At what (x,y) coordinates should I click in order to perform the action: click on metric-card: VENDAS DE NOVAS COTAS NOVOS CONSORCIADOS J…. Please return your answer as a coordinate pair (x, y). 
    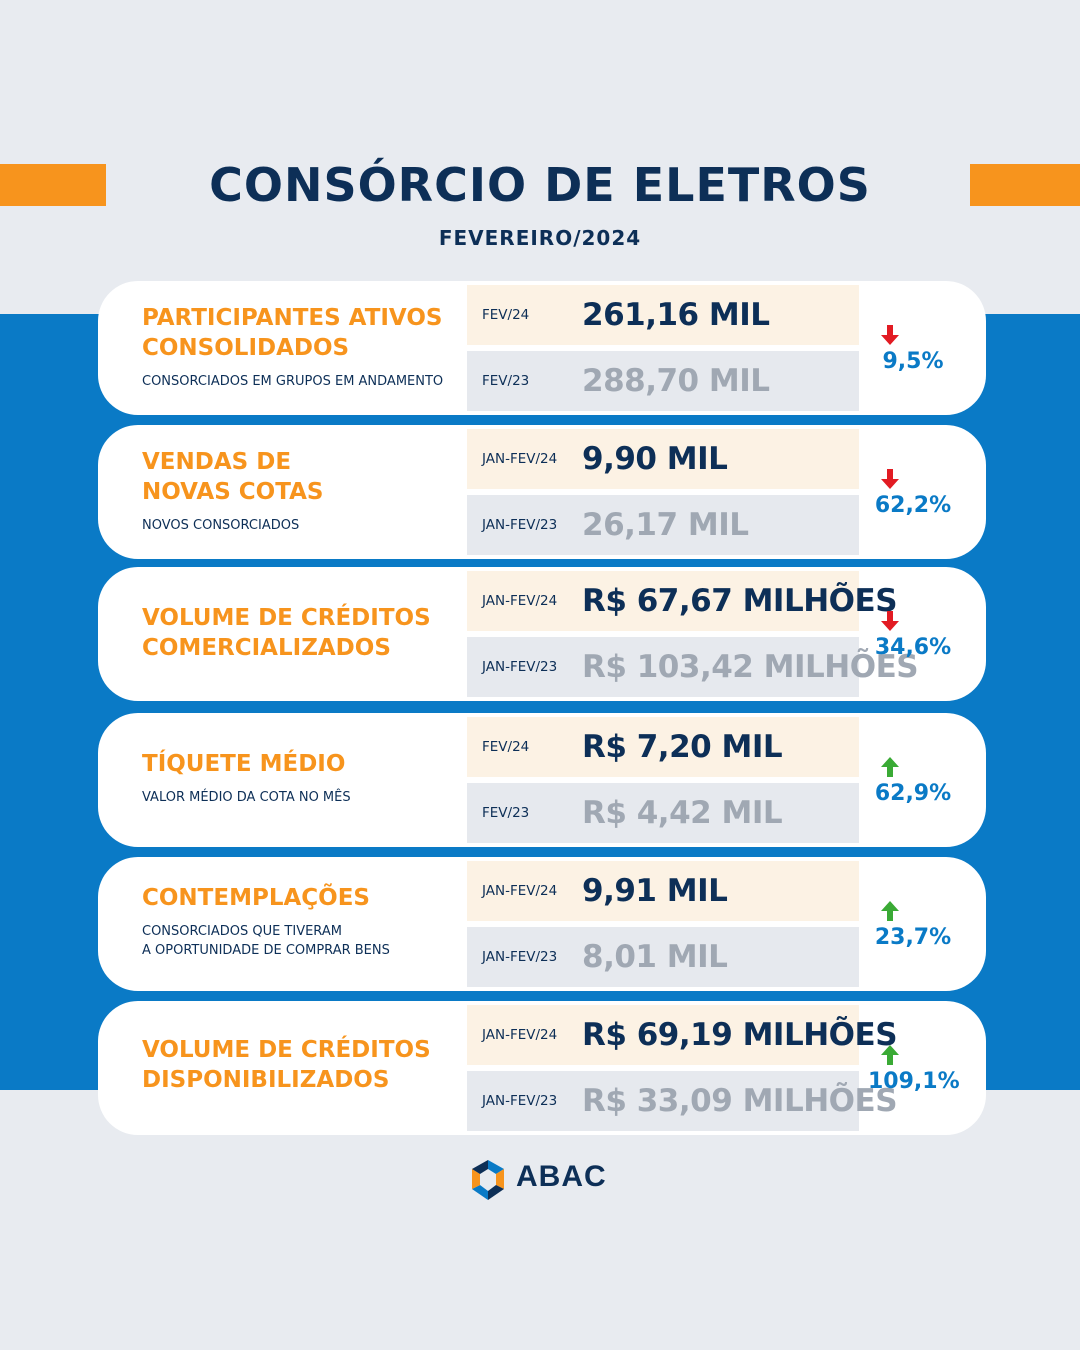
    Looking at the image, I should click on (542, 492).